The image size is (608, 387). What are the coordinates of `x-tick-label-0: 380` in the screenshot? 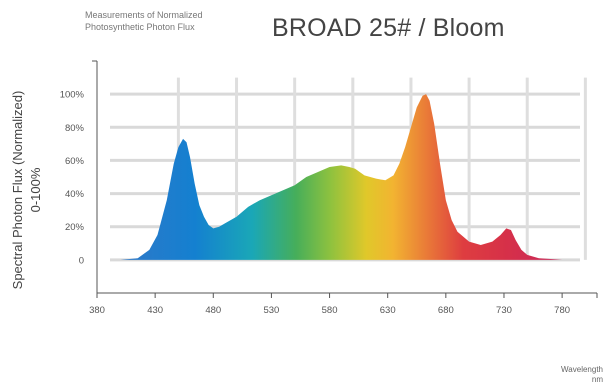 It's located at (97, 310).